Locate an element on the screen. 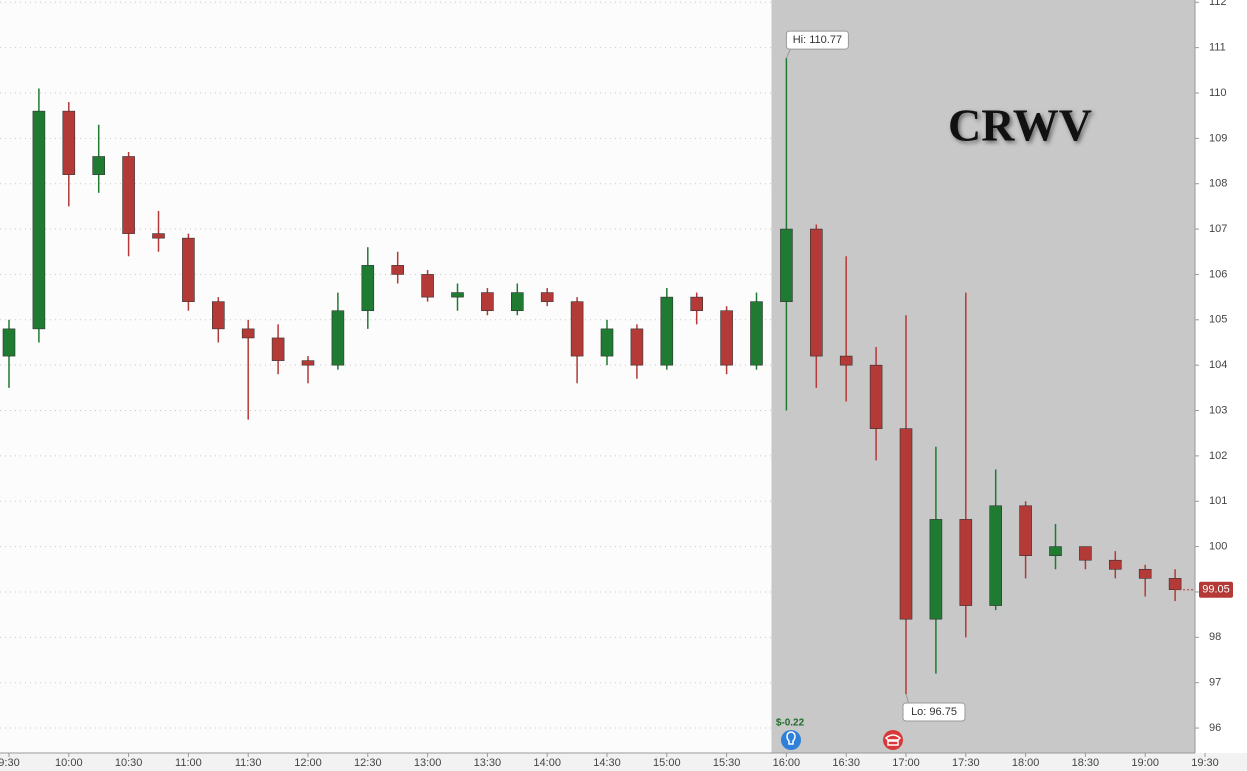  x-tick-label: 12:00 is located at coordinates (308, 763).